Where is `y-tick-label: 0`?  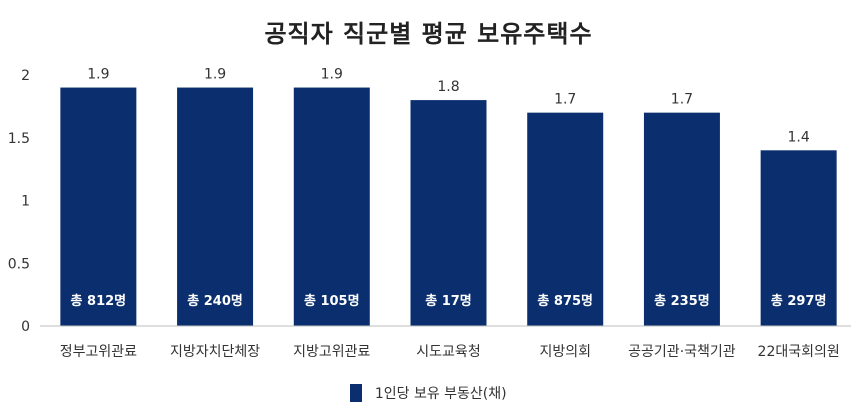
y-tick-label: 0 is located at coordinates (25, 327).